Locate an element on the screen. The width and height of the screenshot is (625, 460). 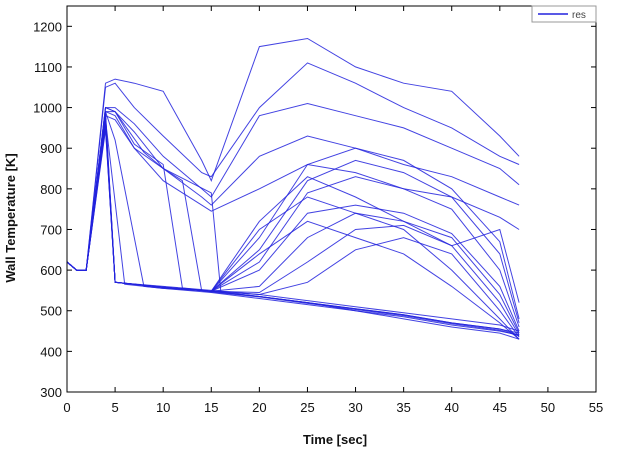
y-tick-label: 600 is located at coordinates (51, 270).